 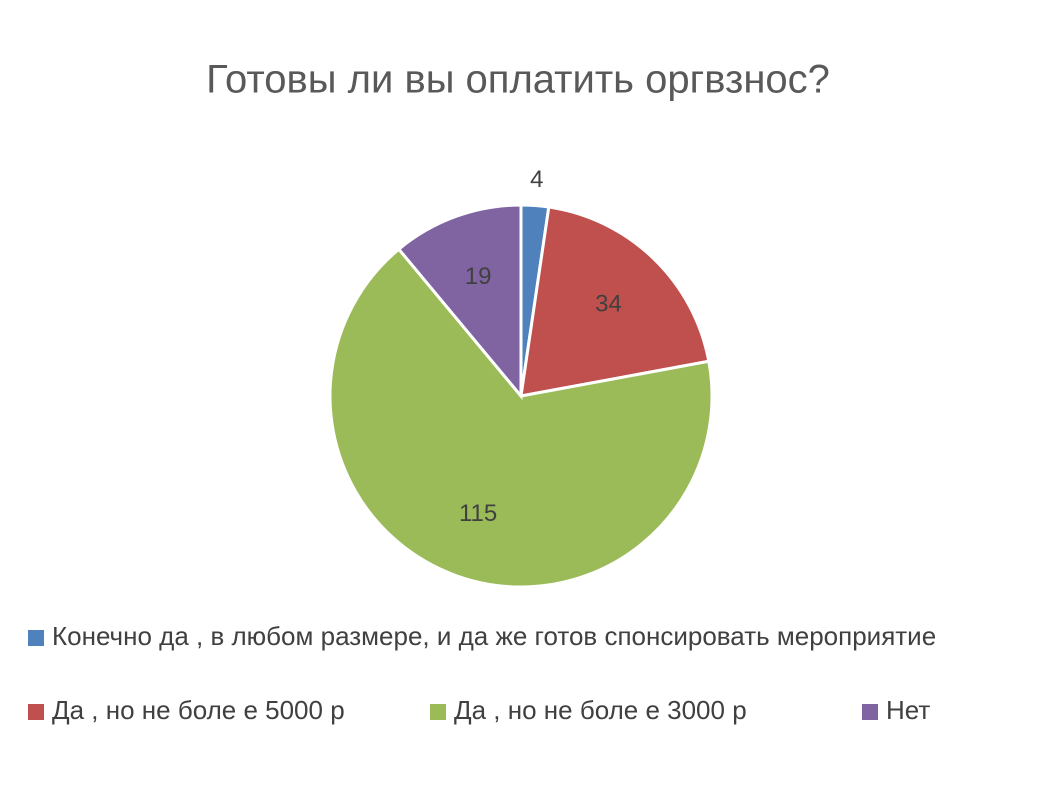 What do you see at coordinates (198, 710) in the screenshot?
I see `legend-label: Да , но не боле е 5000 р` at bounding box center [198, 710].